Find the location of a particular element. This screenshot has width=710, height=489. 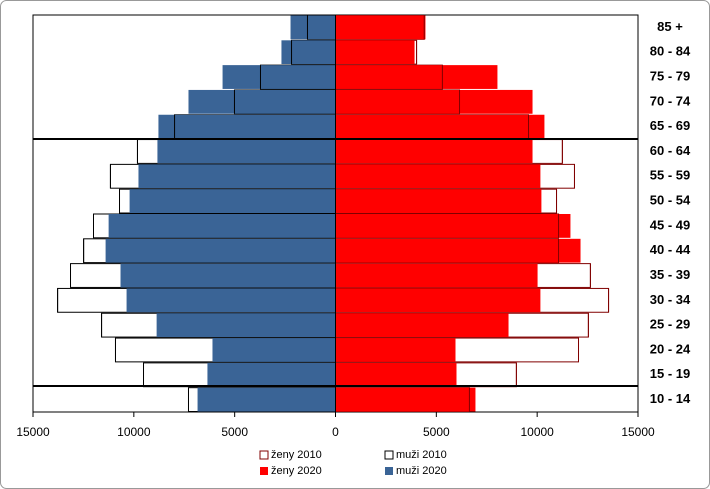

y-tick-label: 55 - 59 is located at coordinates (670, 175).